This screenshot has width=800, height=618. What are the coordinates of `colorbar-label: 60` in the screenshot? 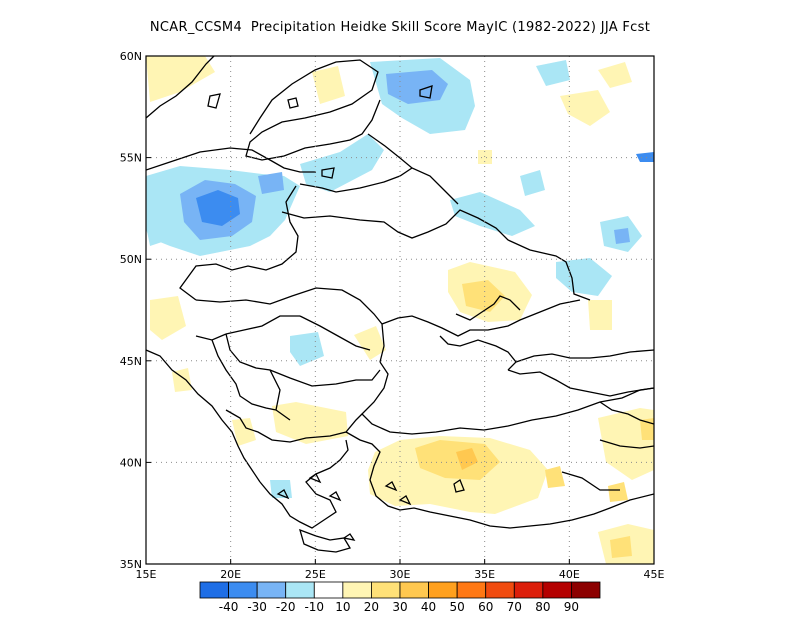 It's located at (485, 607).